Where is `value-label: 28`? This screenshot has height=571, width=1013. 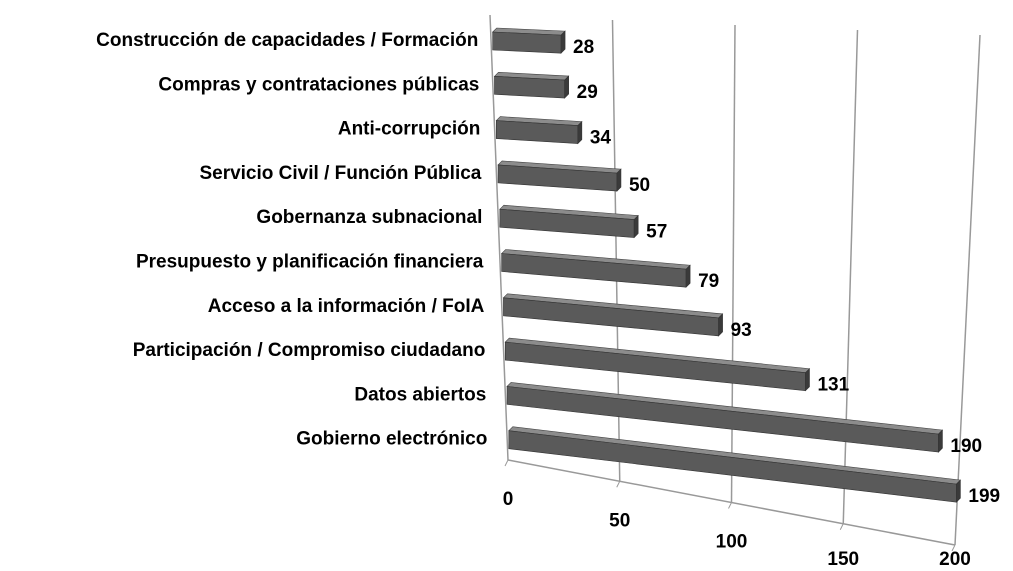
value-label: 28 is located at coordinates (583, 47).